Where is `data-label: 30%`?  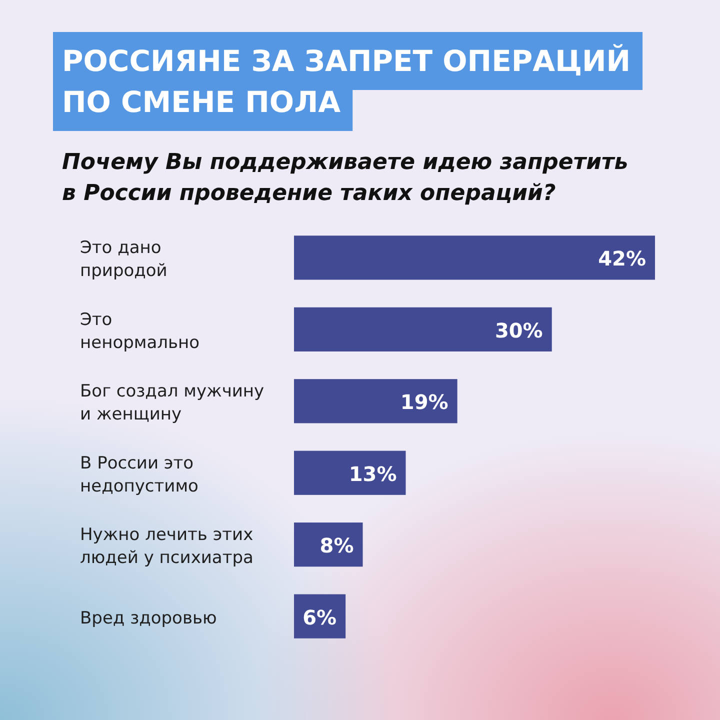
data-label: 30% is located at coordinates (518, 330).